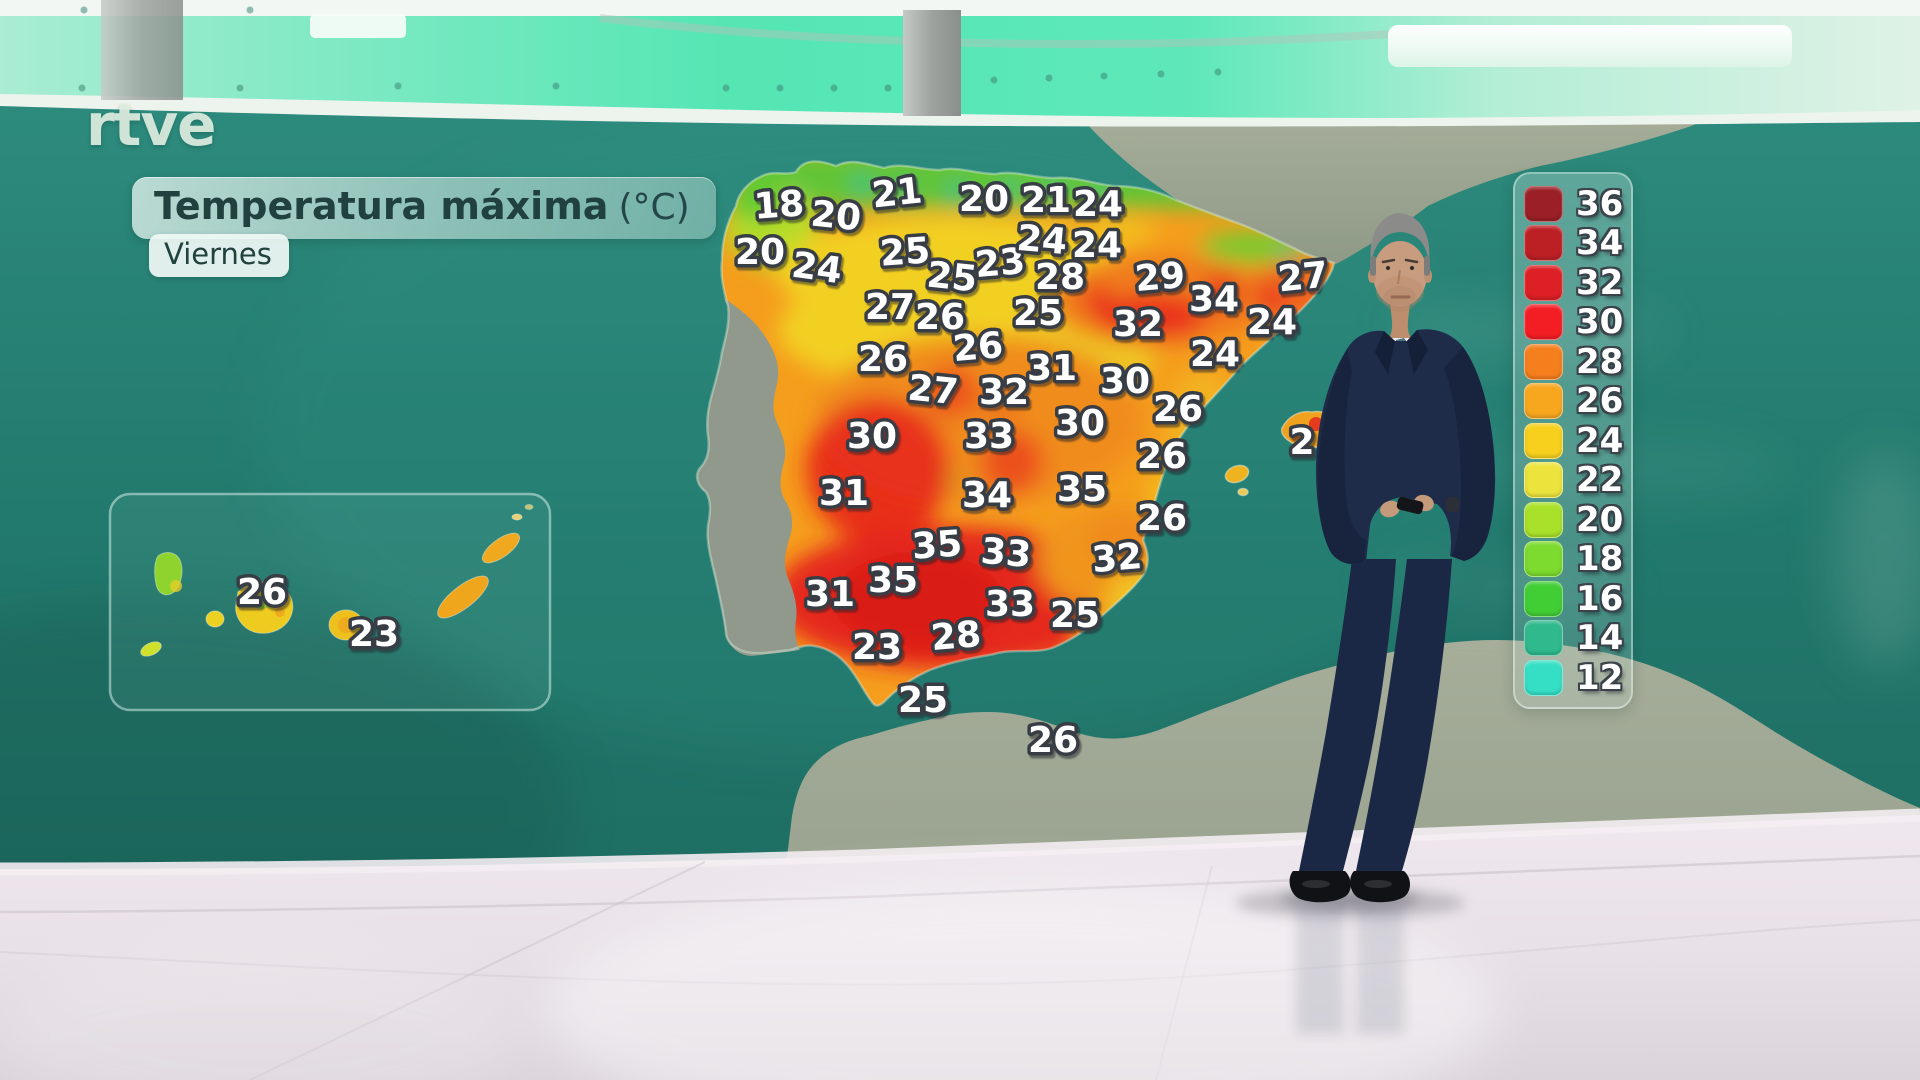 The width and height of the screenshot is (1920, 1080). What do you see at coordinates (1573, 559) in the screenshot?
I see `legend-row: 18` at bounding box center [1573, 559].